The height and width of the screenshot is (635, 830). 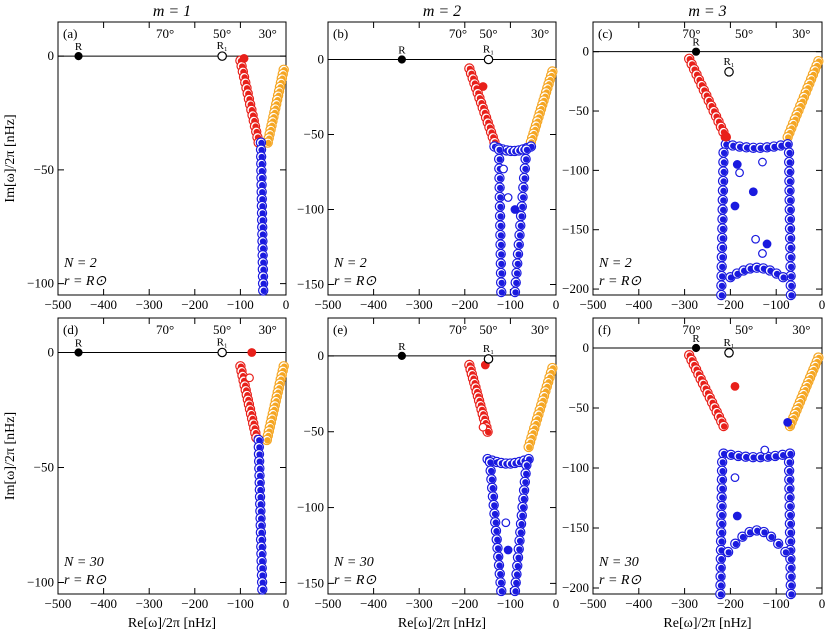 What do you see at coordinates (483, 427) in the screenshot?
I see `red-extra-point` at bounding box center [483, 427].